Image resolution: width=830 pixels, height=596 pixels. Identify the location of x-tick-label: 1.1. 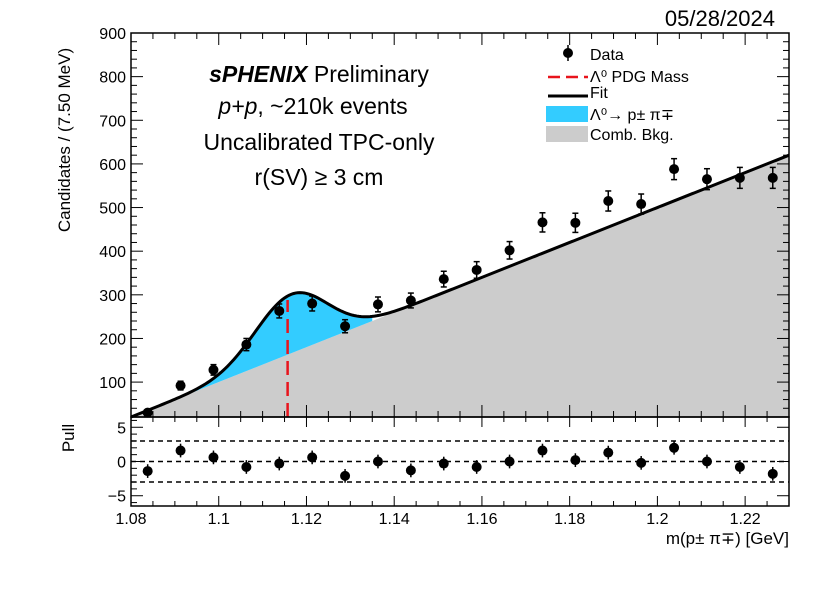
(219, 519).